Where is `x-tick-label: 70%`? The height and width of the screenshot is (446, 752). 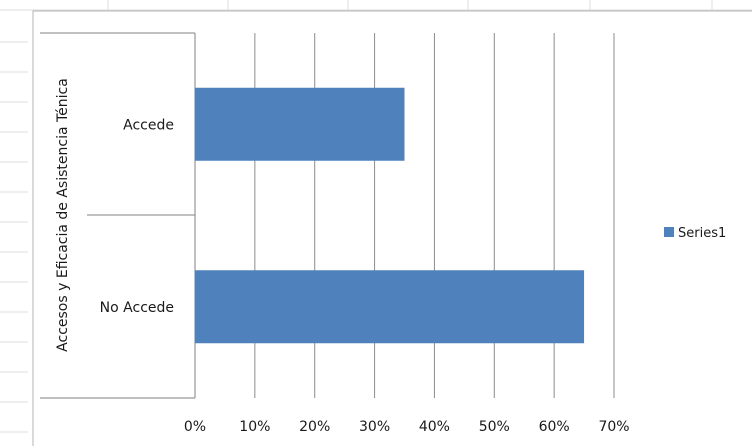
x-tick-label: 70% is located at coordinates (613, 427).